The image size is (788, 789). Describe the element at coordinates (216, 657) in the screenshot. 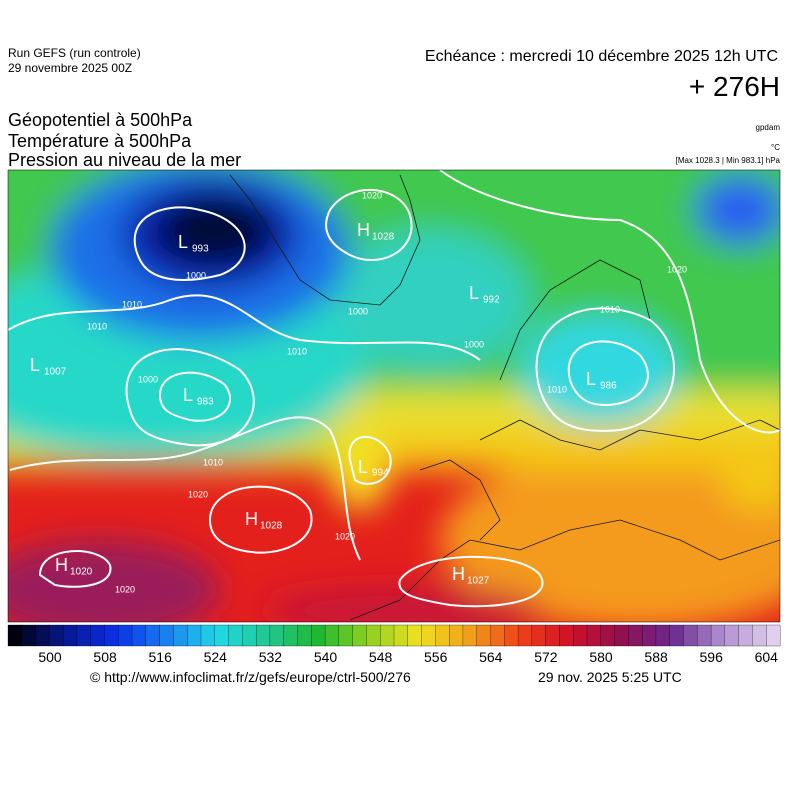

I see `colorbar-label: 524` at that location.